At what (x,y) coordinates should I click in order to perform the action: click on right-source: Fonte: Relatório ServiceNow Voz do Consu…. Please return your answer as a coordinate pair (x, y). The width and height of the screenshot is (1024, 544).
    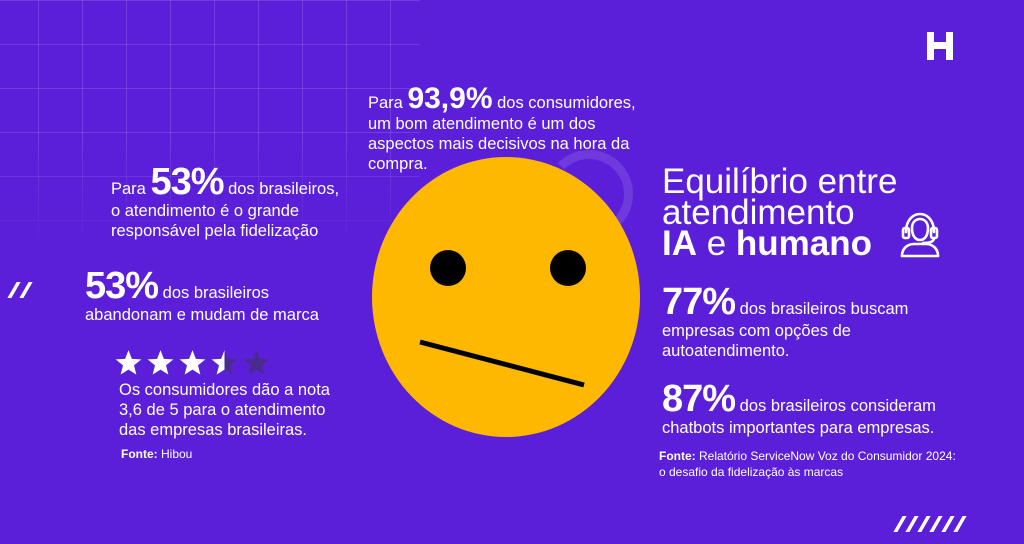
    Looking at the image, I should click on (807, 464).